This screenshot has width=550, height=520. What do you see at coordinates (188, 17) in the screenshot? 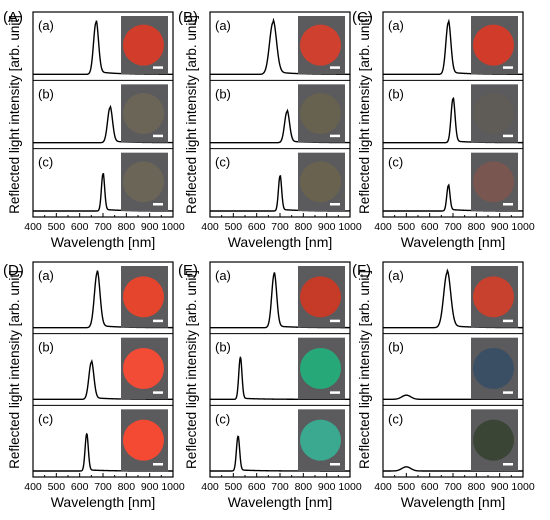
I see `panel-label: (B)` at bounding box center [188, 17].